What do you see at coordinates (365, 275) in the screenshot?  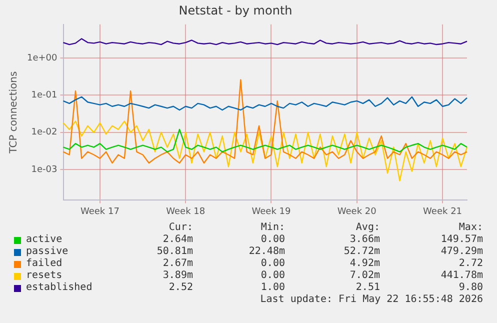 I see `text: 7.02m` at bounding box center [365, 275].